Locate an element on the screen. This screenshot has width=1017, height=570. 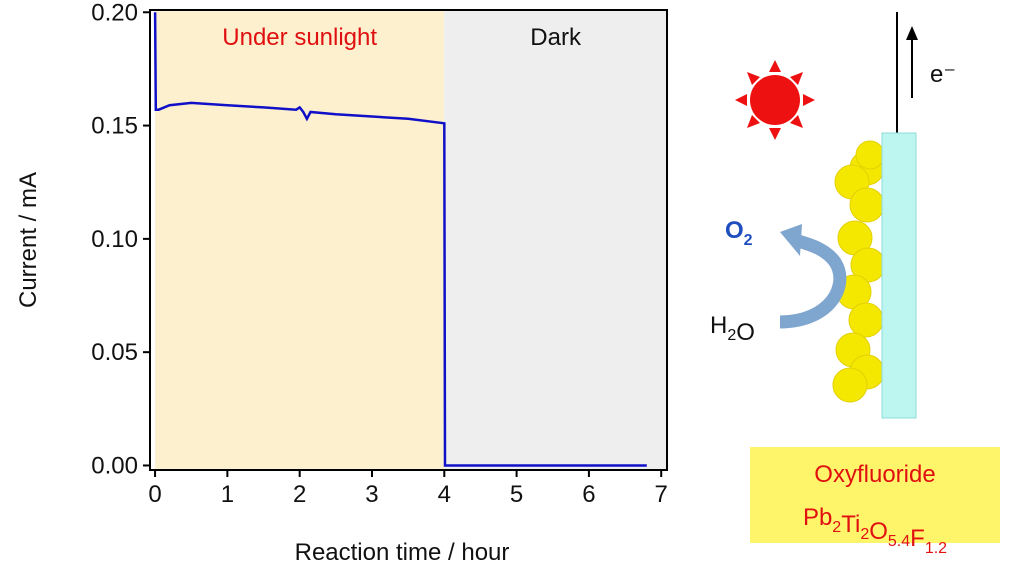
x-tick-label: 4 is located at coordinates (444, 494).